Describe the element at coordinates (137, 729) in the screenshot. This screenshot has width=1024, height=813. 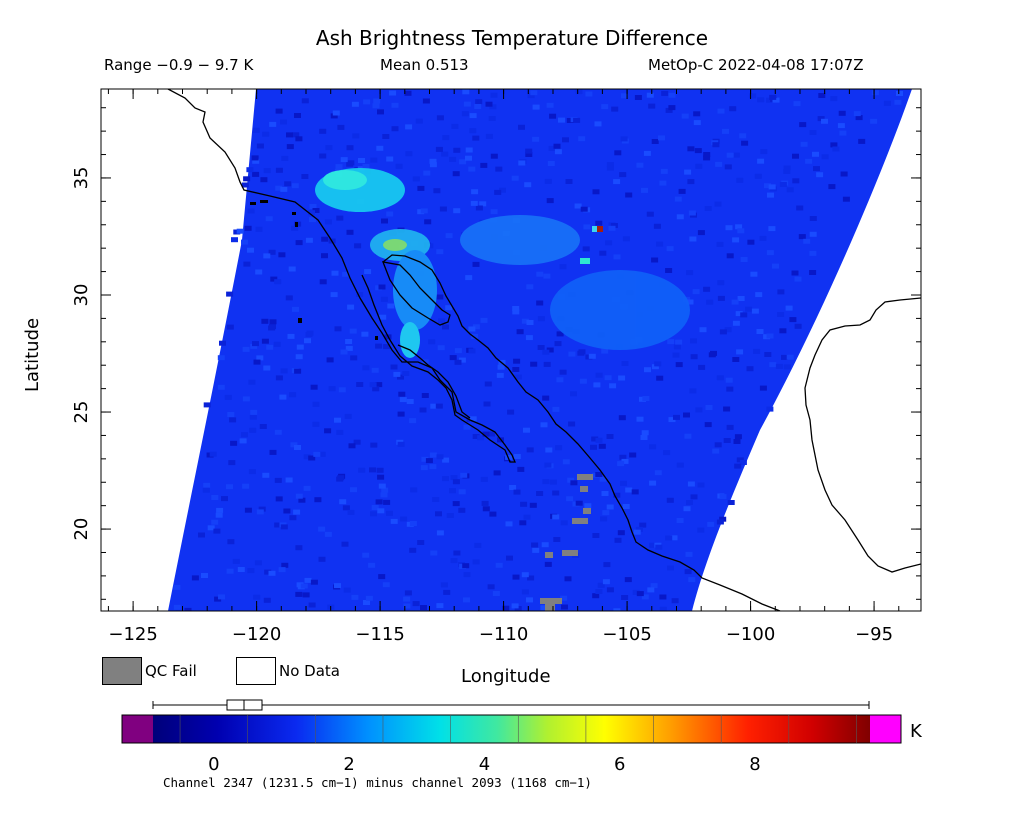
I see `colorbar-underflow` at that location.